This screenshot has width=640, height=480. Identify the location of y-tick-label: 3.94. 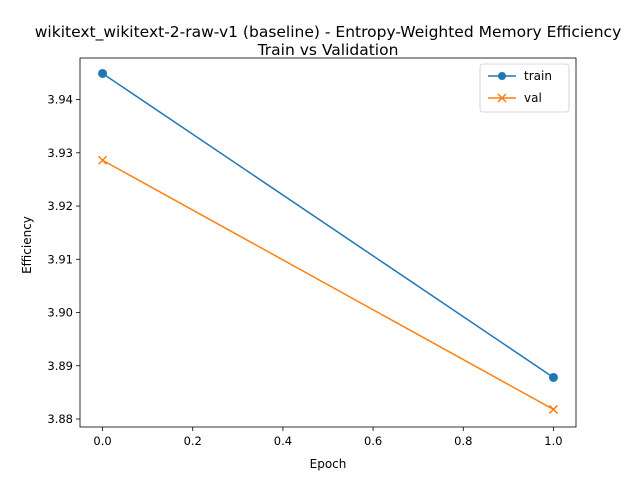
(60, 100).